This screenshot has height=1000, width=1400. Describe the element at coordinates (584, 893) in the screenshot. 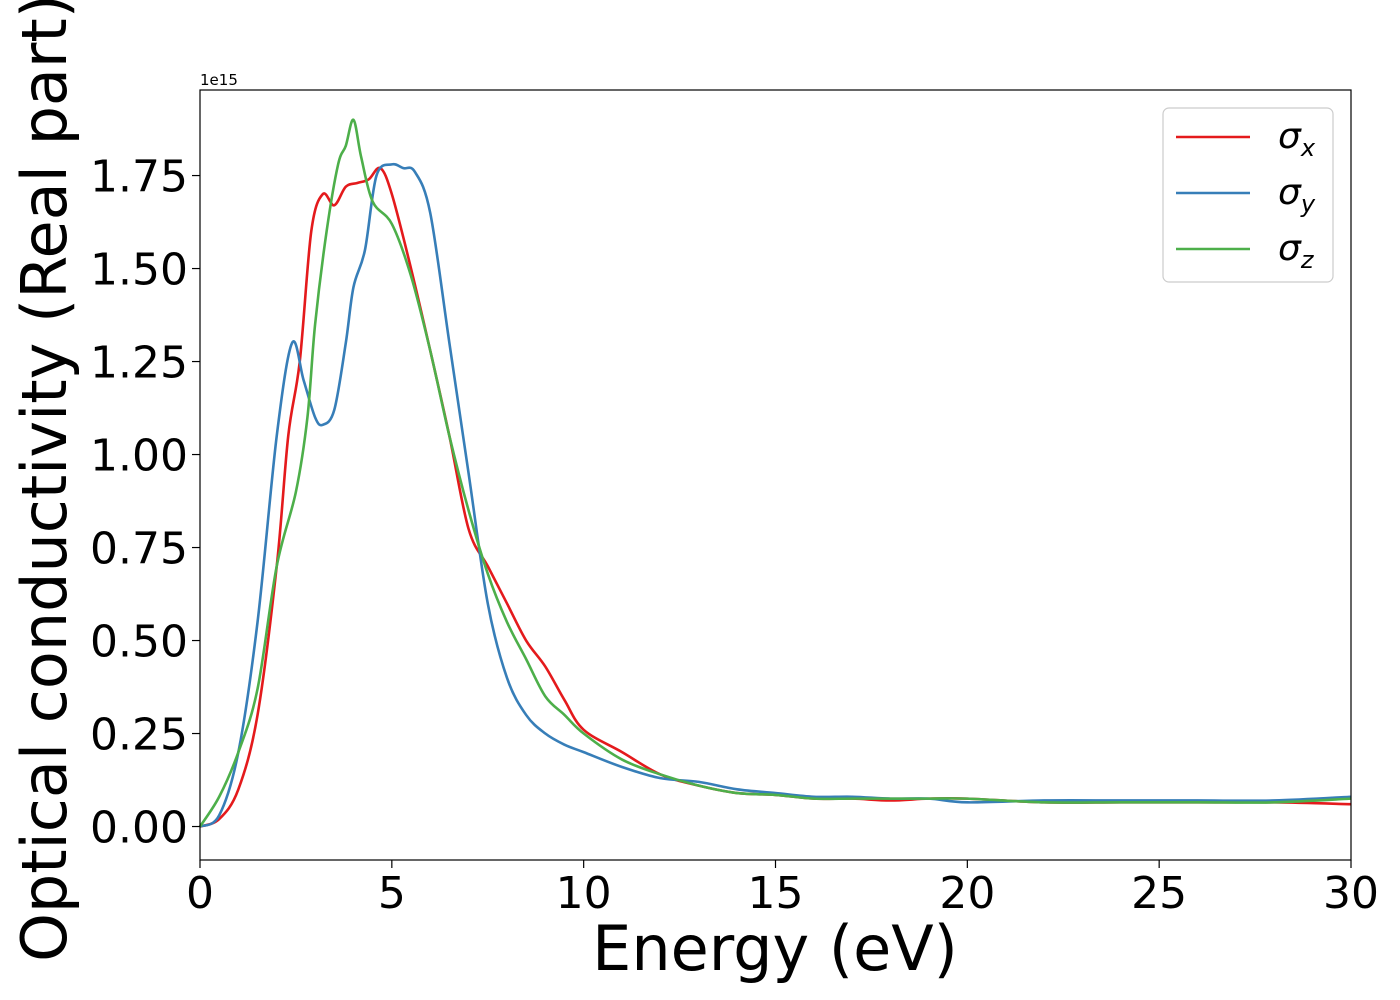

I see `x-tick-label: 10` at that location.